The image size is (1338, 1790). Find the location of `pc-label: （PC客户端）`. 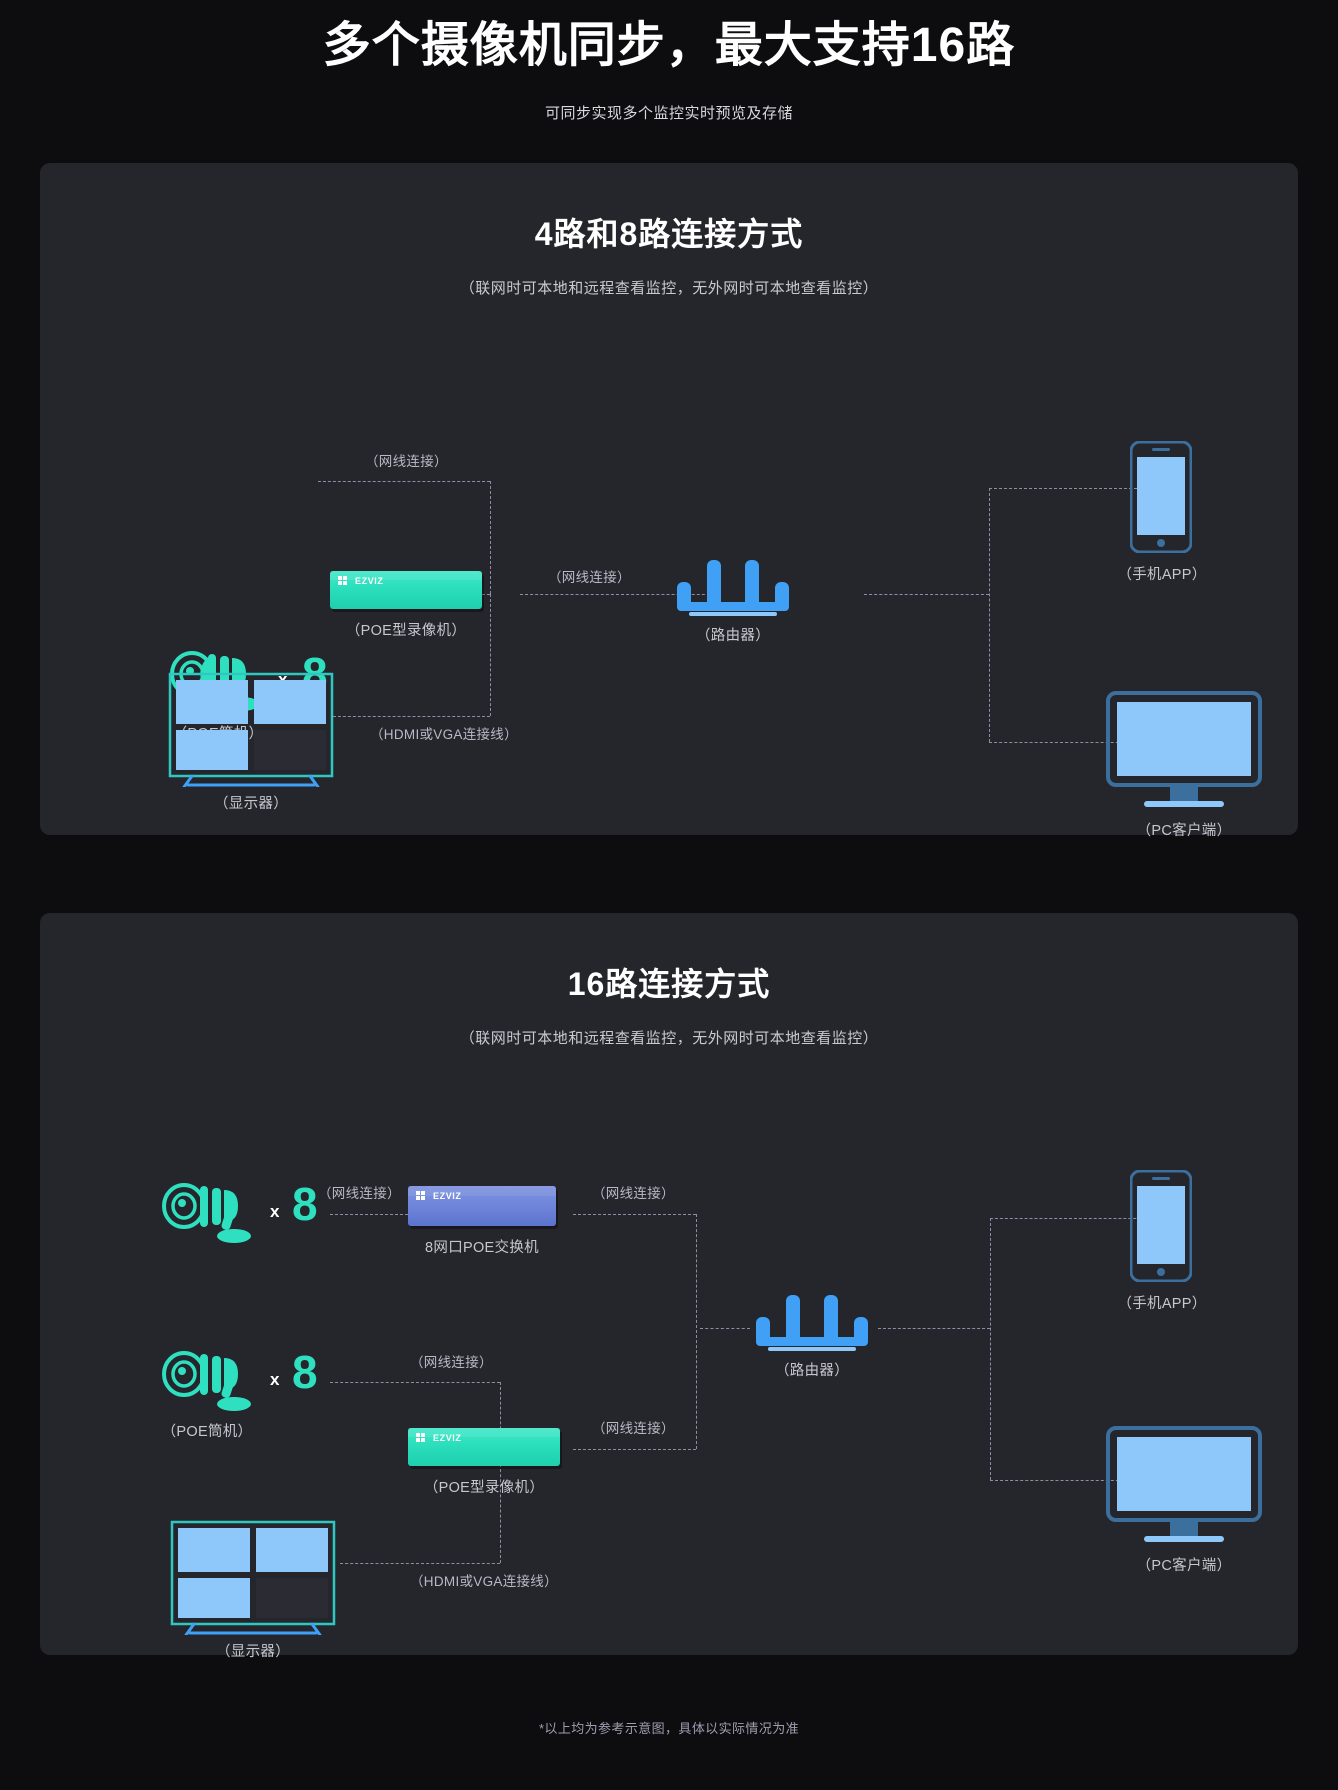

pc-label: （PC客户端） is located at coordinates (1184, 831).